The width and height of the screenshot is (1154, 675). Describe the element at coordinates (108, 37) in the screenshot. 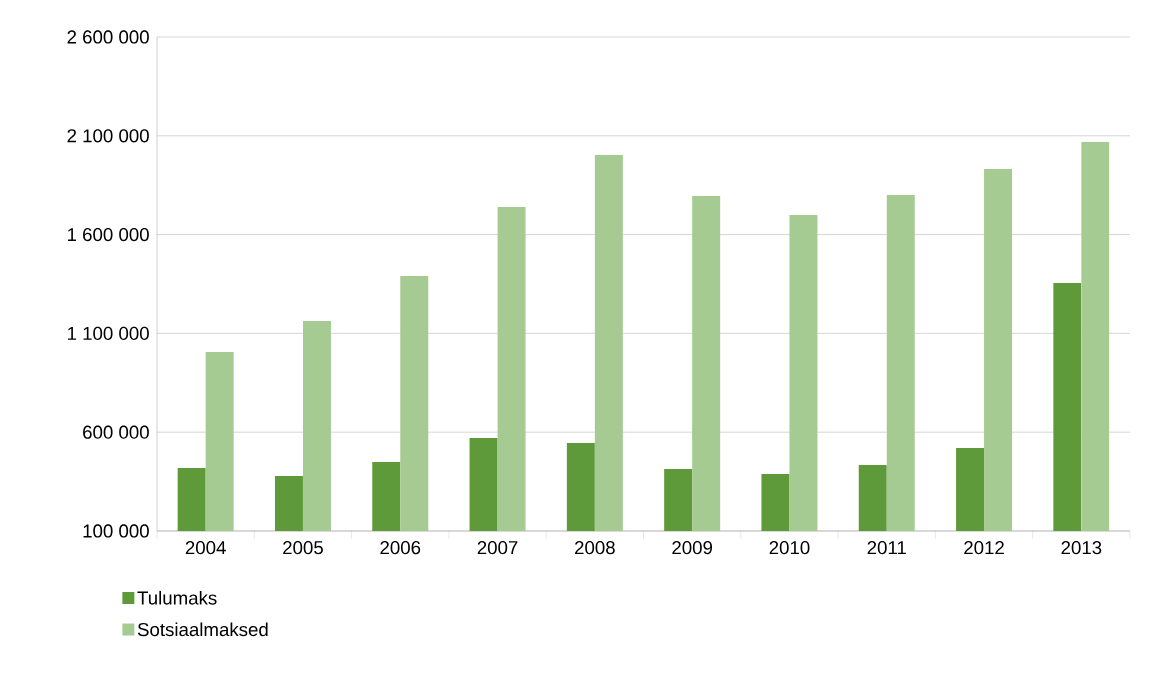

I see `y-tick-label: 2 600 000` at that location.